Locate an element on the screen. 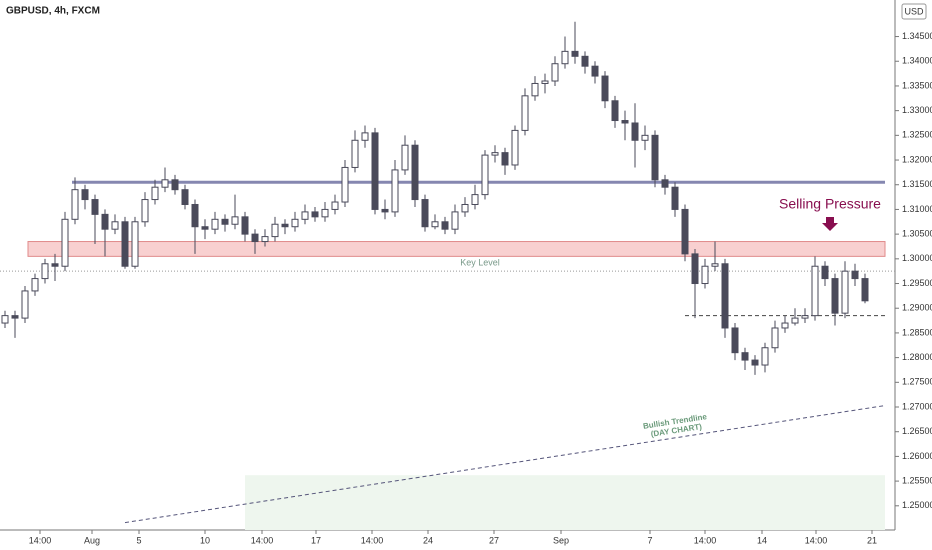  x-tick-label: 5 is located at coordinates (138, 540).